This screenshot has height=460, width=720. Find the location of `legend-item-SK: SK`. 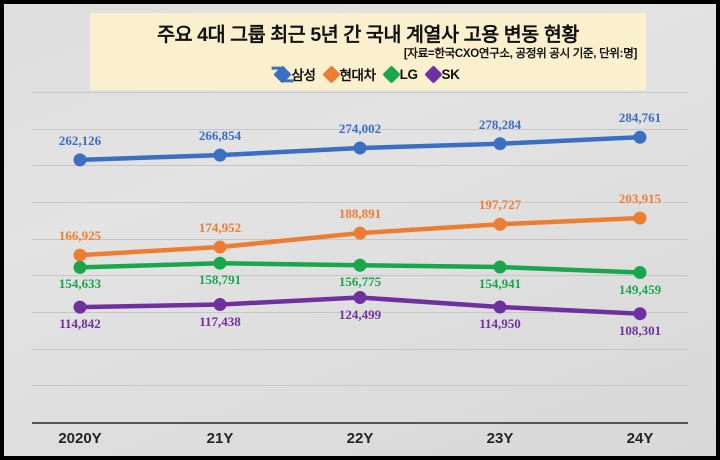

legend-item-SK: SK is located at coordinates (441, 74).